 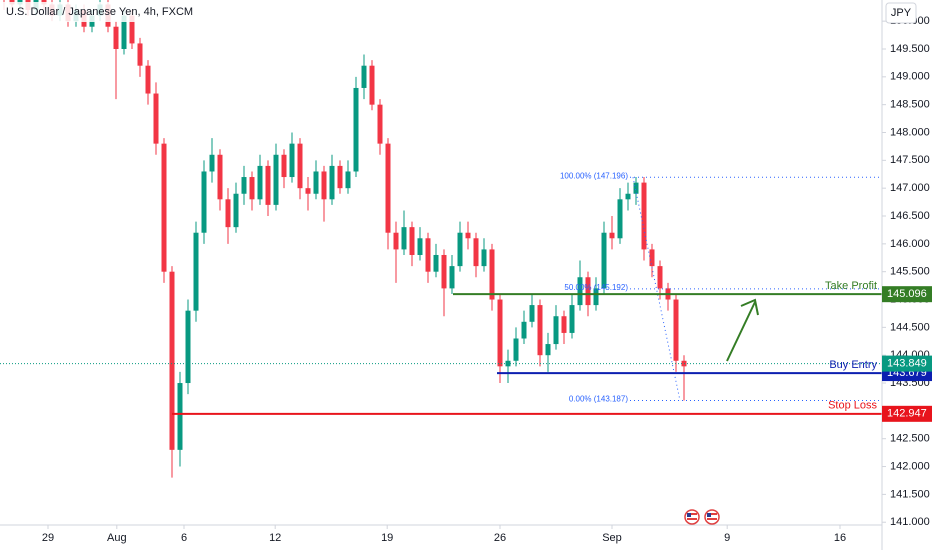 I want to click on arrow-shaft, so click(x=741, y=331).